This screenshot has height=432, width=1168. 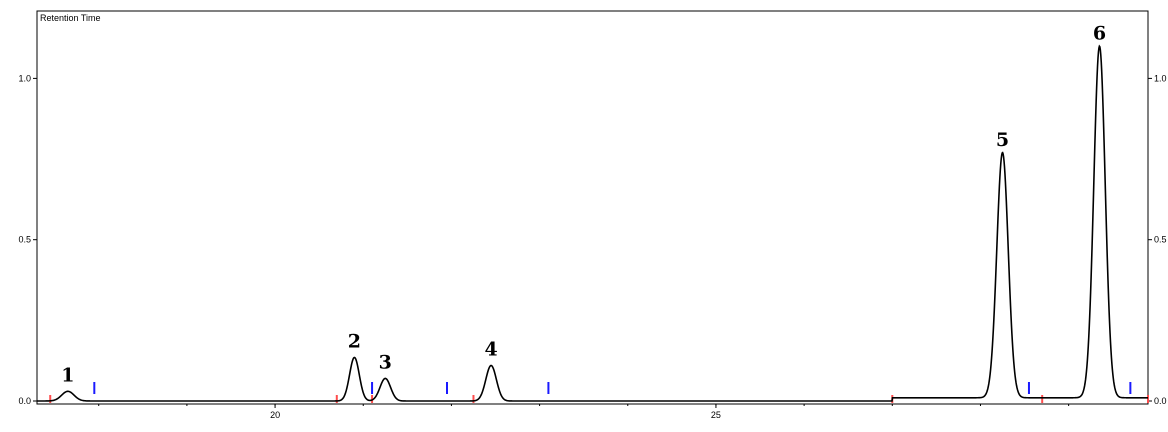 I want to click on y-tick-label-left-0.5: 0.5, so click(x=24, y=240).